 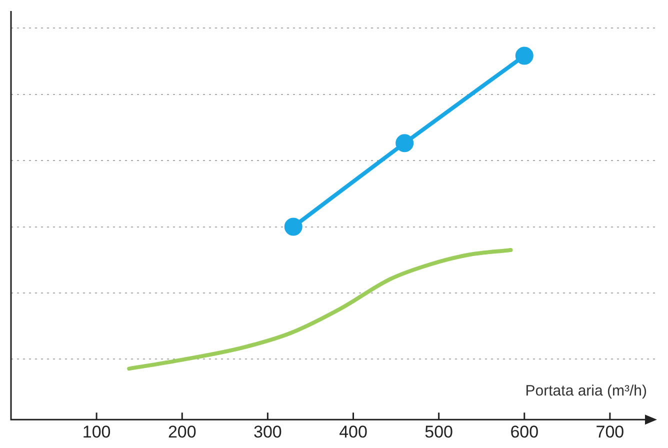 I want to click on x-tick-label: 300, so click(x=268, y=432).